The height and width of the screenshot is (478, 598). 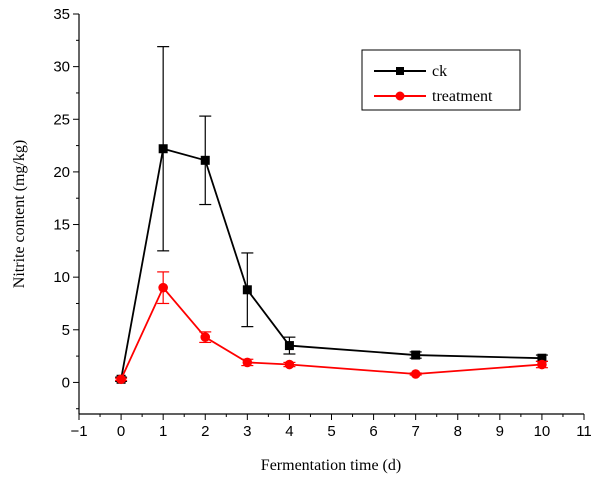 What do you see at coordinates (331, 465) in the screenshot?
I see `x-axis-title: Fermentation time (d)` at bounding box center [331, 465].